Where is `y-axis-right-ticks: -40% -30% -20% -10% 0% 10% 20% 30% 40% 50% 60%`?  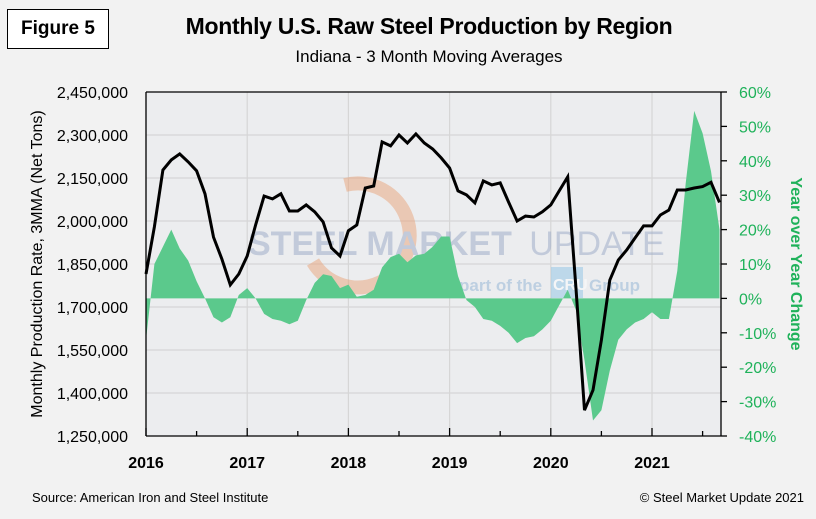 y-axis-right-ticks: -40% -30% -20% -10% 0% 10% 20% 30% 40% 50% 60% is located at coordinates (748, 265).